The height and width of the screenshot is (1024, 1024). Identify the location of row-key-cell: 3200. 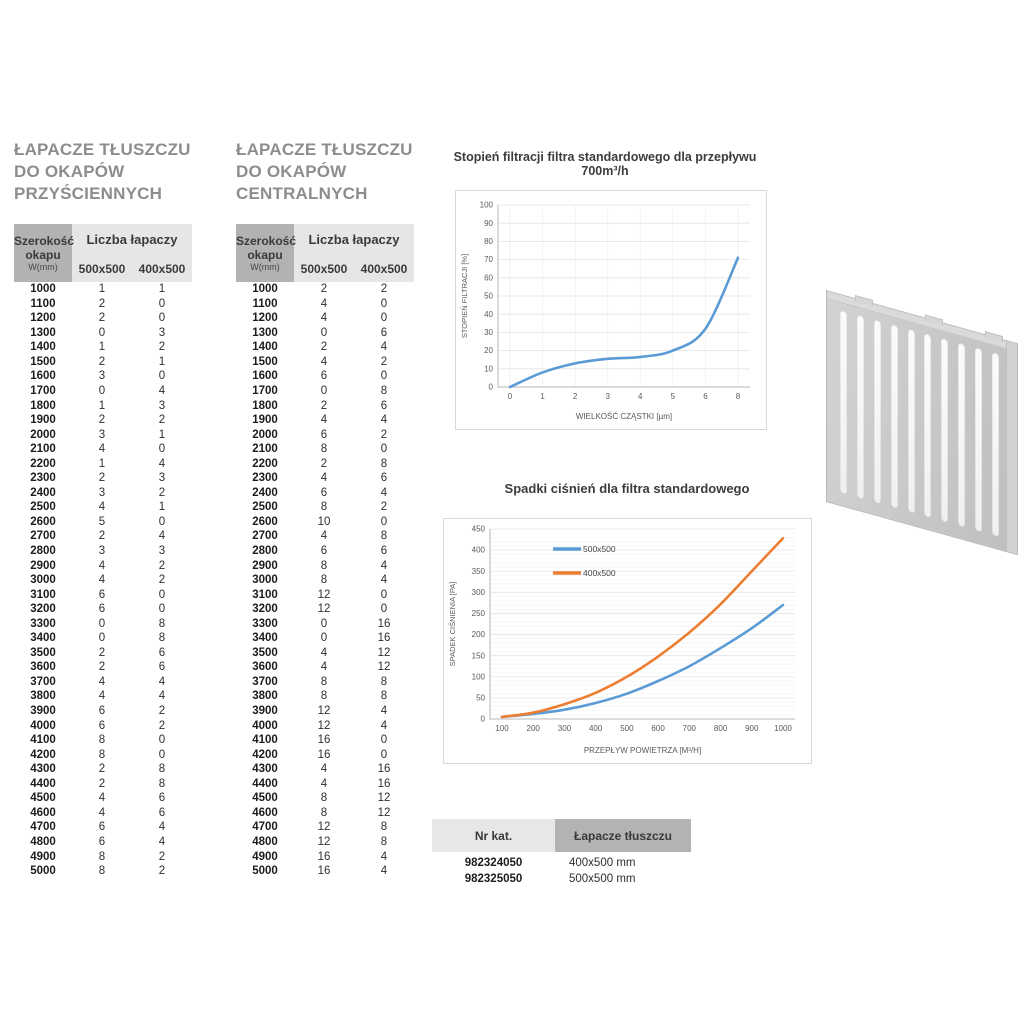
(43, 609).